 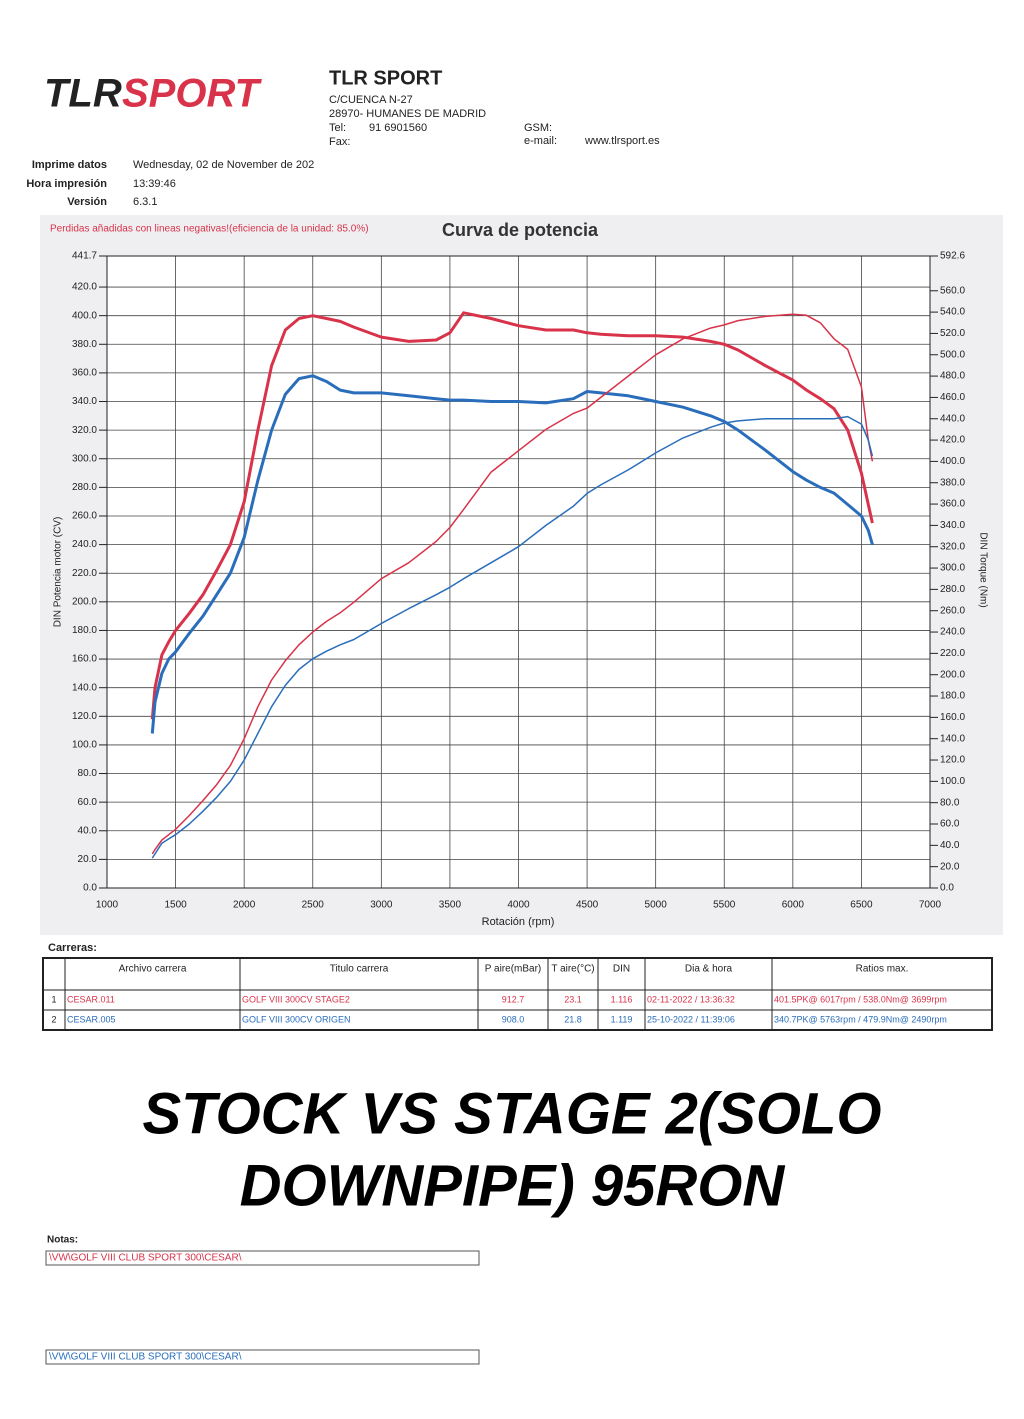 What do you see at coordinates (982, 569) in the screenshot?
I see `y2-axis-label: DIN Torque (Nm)` at bounding box center [982, 569].